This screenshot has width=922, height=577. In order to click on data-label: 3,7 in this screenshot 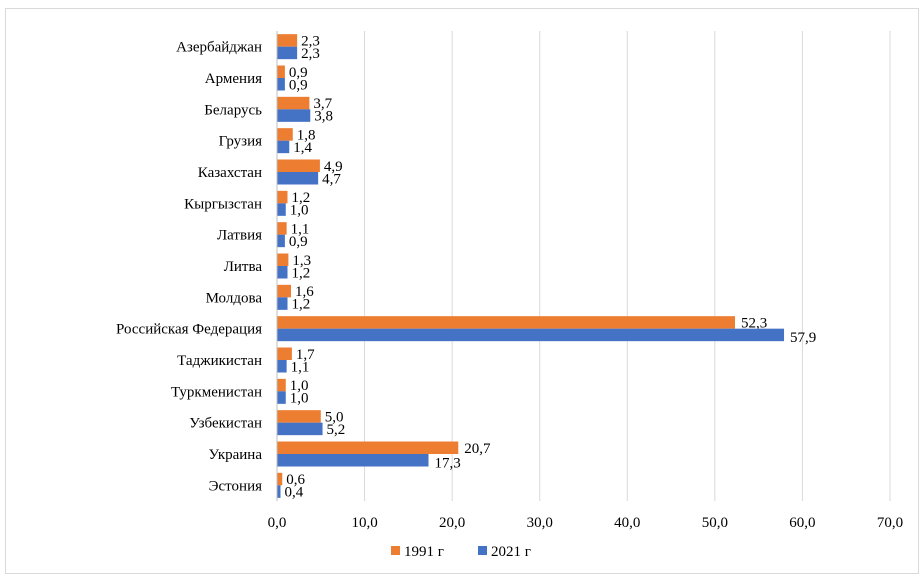, I will do `click(322, 104)`.